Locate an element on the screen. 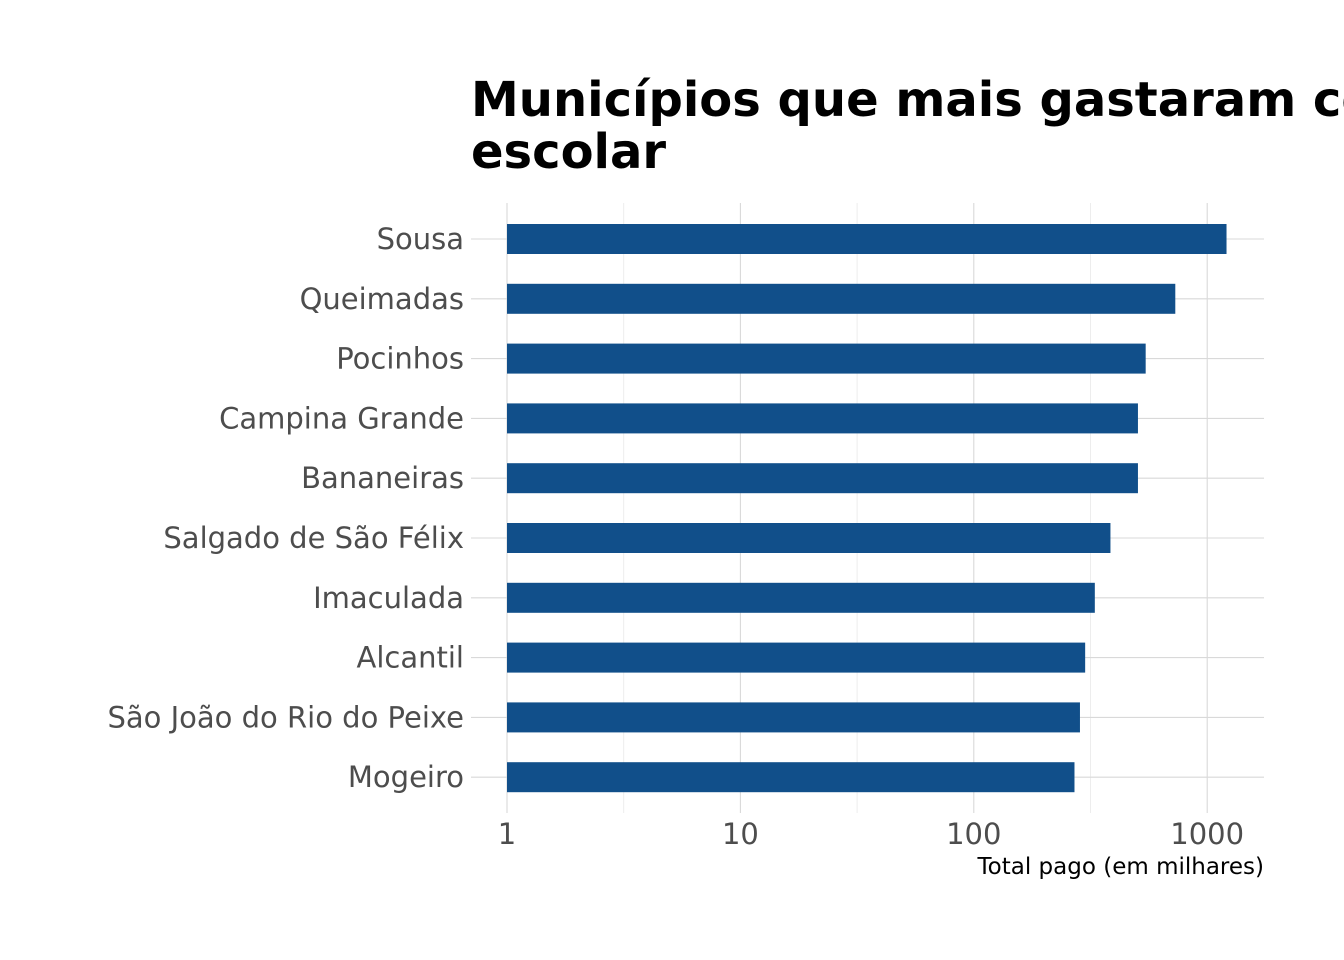 This screenshot has width=1344, height=960. chart-title-line-1: Municípios que mais gastaram com is located at coordinates (907, 100).